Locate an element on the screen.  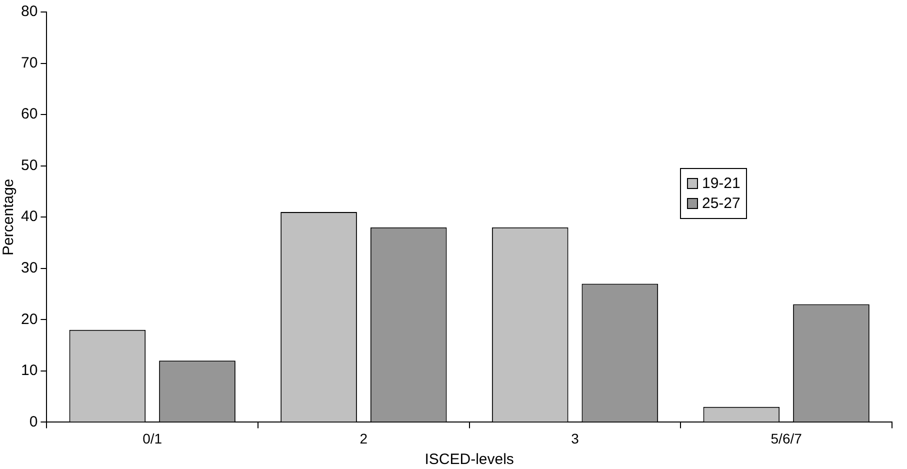
x-tick-label: 2 is located at coordinates (364, 438).